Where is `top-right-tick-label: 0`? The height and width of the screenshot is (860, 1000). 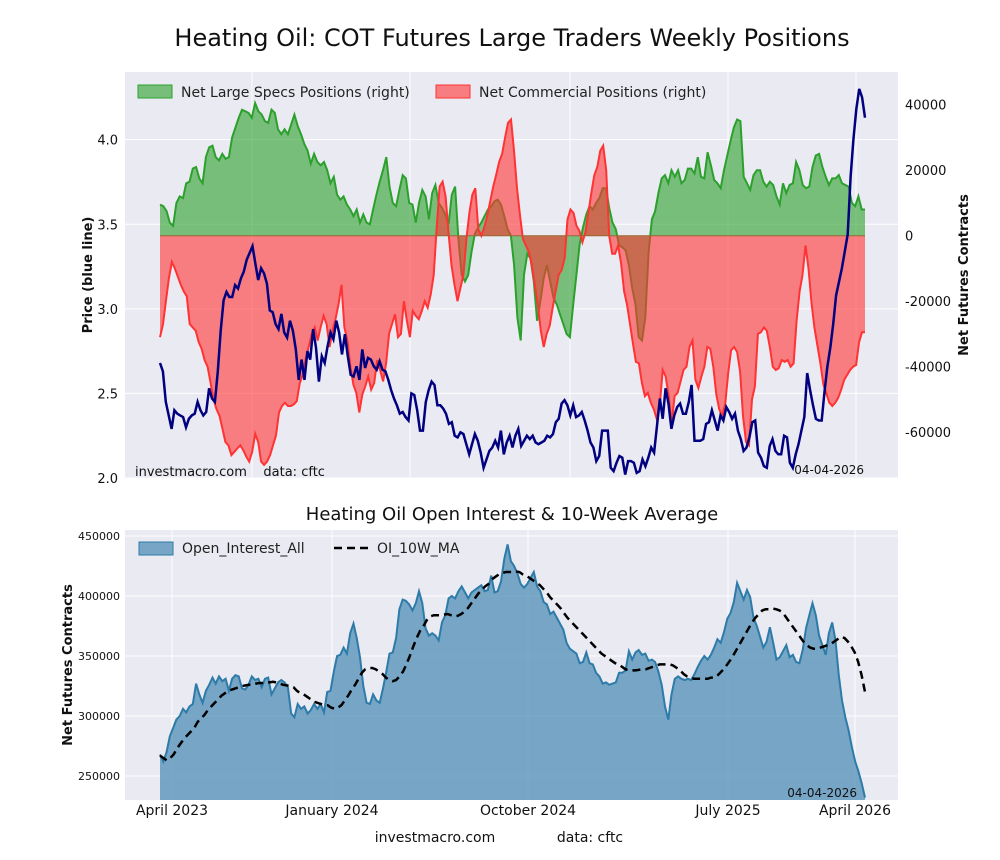
top-right-tick-label: 0 is located at coordinates (909, 237).